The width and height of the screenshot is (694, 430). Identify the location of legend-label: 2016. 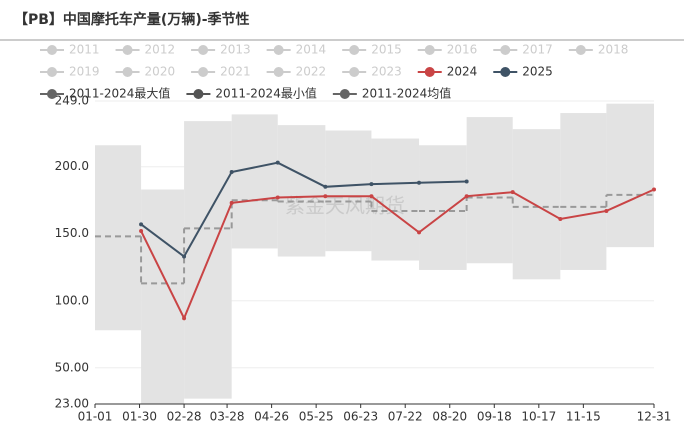
(462, 50).